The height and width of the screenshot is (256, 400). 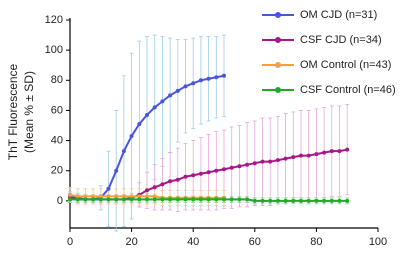 What do you see at coordinates (341, 40) in the screenshot?
I see `legend-label: CSF CJD (n=34)` at bounding box center [341, 40].